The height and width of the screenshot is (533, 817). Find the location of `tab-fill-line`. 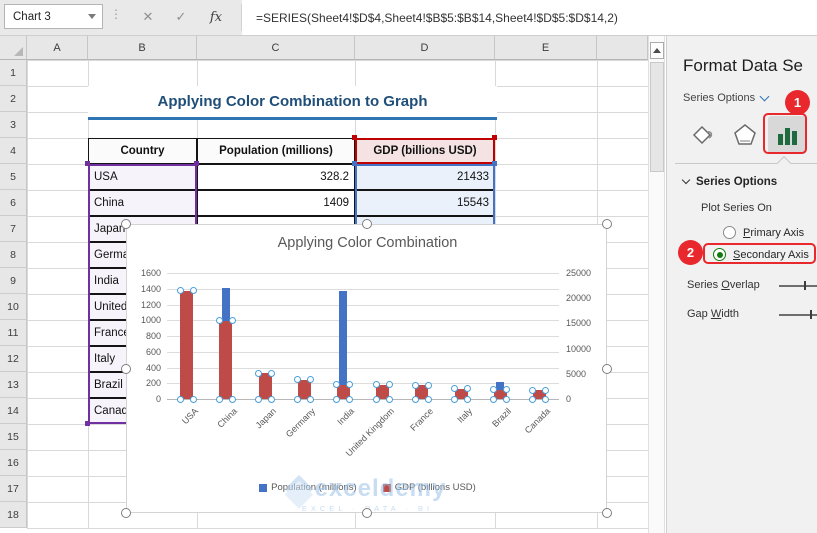

tab-fill-line is located at coordinates (702, 135).